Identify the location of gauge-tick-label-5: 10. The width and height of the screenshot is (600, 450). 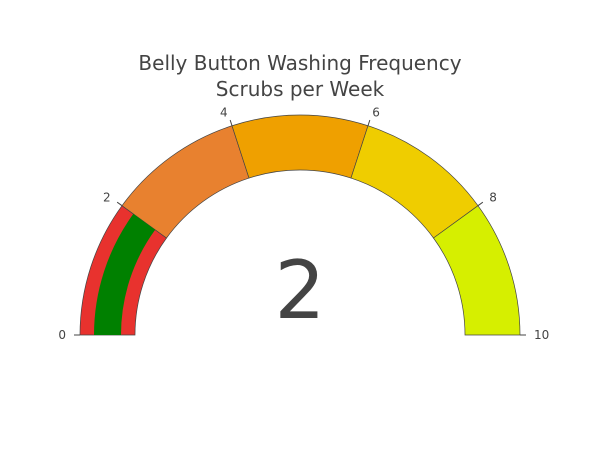
(541, 335).